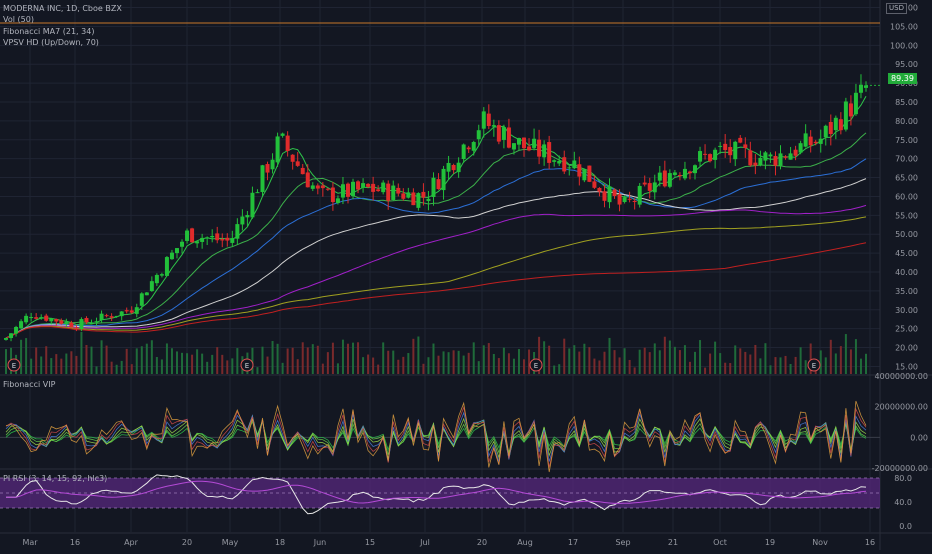 Image resolution: width=932 pixels, height=554 pixels. I want to click on volume-legend: Vol (50), so click(18, 19).